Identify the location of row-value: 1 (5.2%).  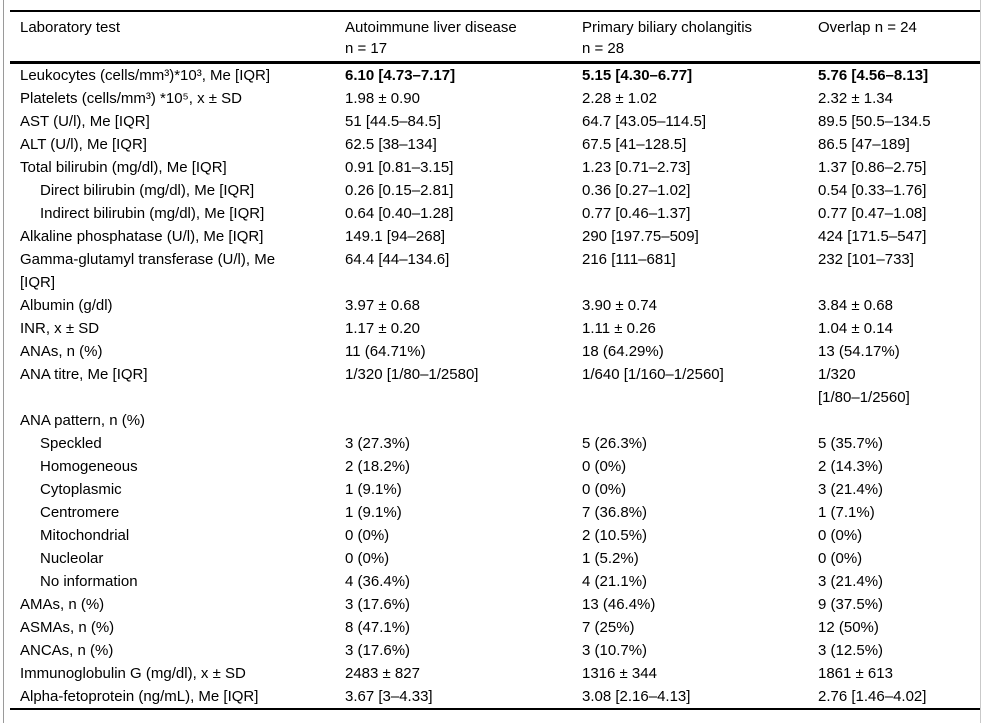
(610, 558).